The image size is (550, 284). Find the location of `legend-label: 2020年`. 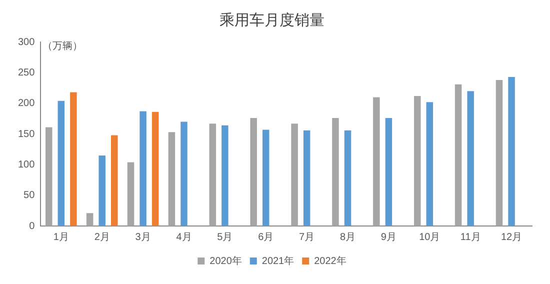

legend-label: 2020年 is located at coordinates (226, 260).